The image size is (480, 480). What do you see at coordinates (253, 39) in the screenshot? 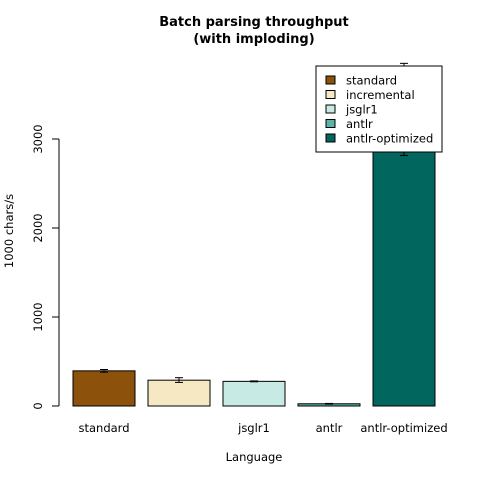
I see `chart-subtitle: (with imploding)` at bounding box center [253, 39].